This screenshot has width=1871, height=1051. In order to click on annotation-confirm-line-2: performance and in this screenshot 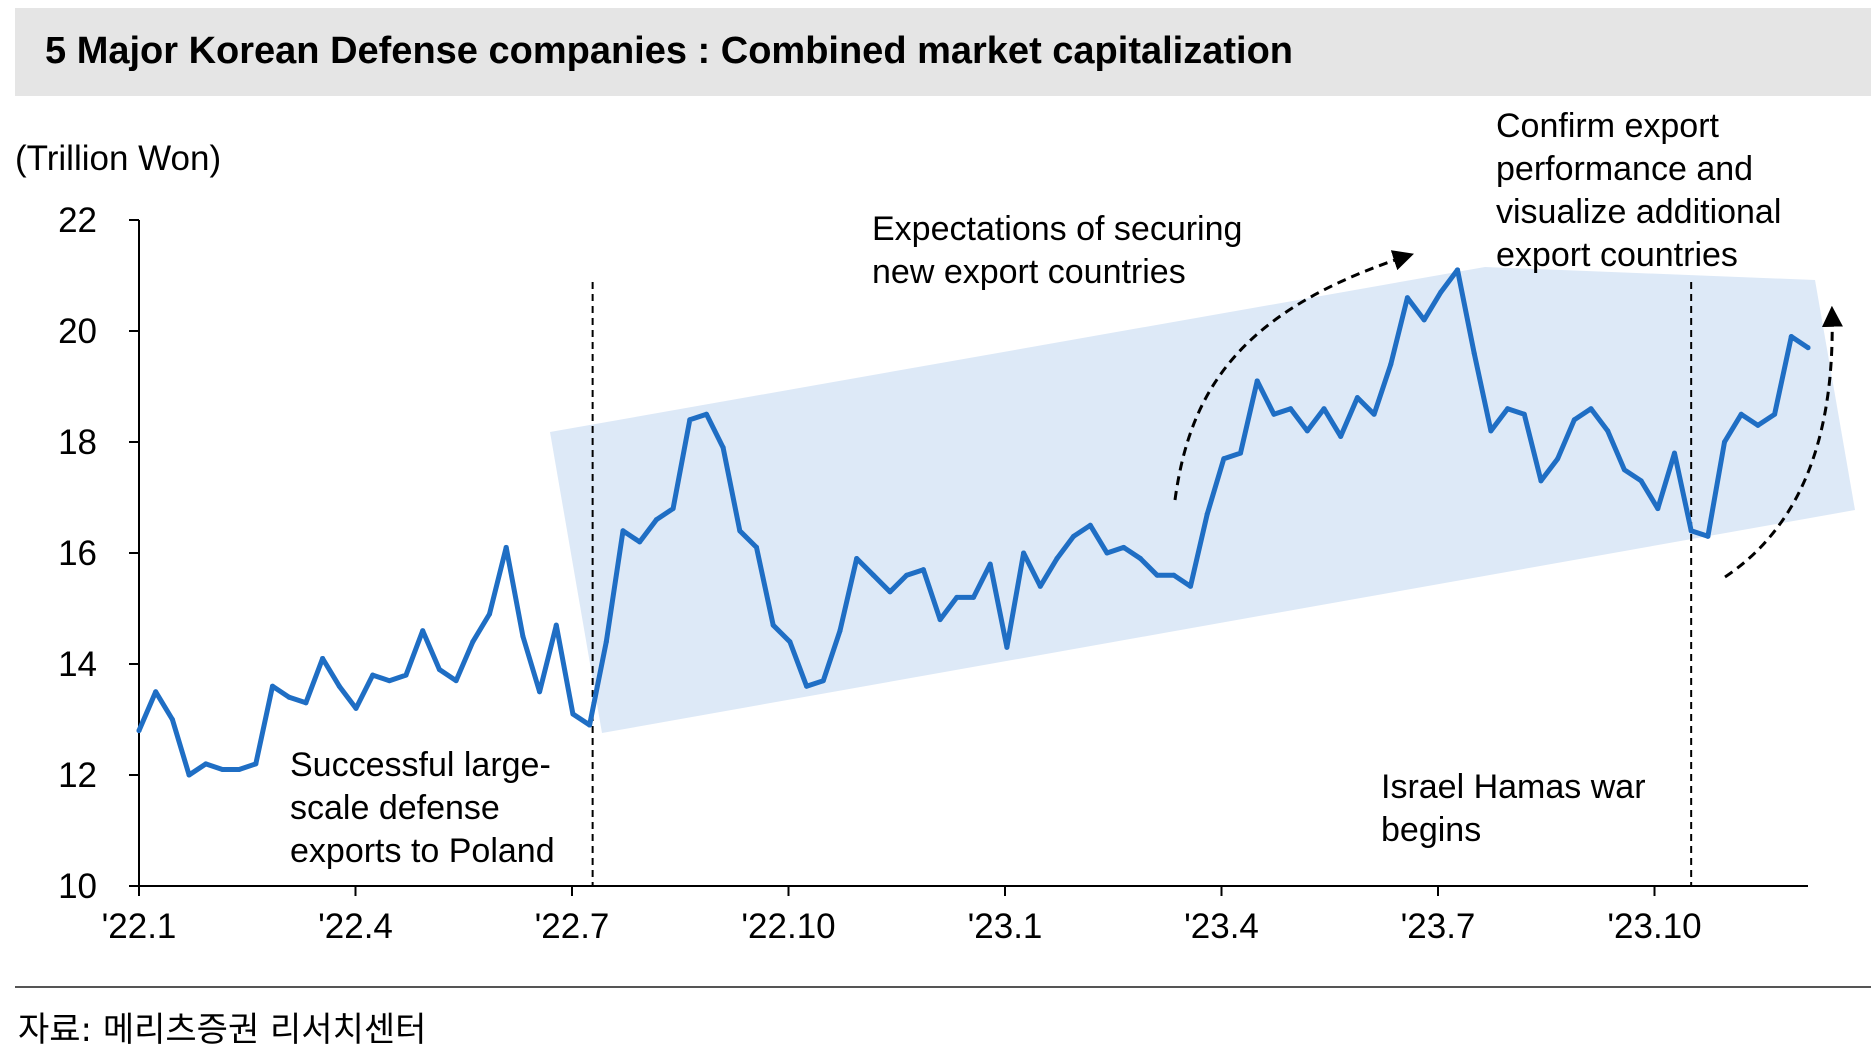, I will do `click(1624, 169)`.